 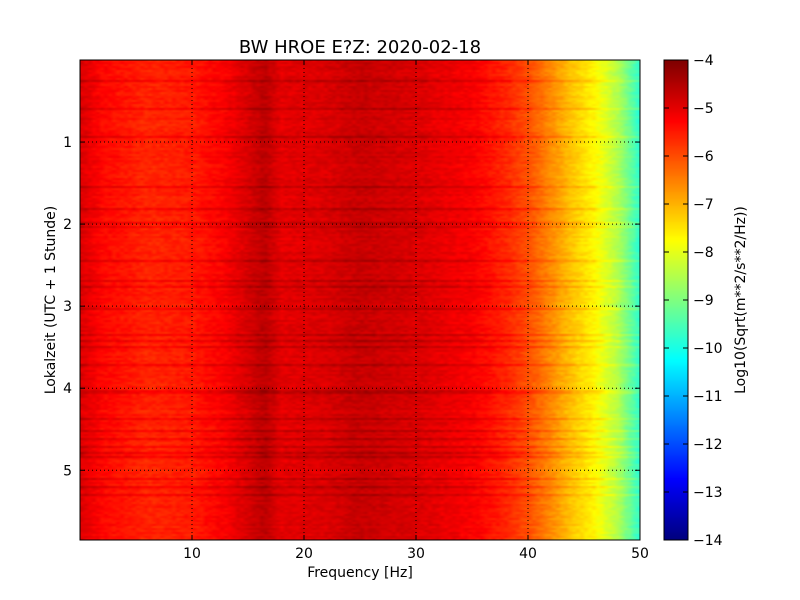 I want to click on colorbar-ticks: −4 −5 −6 −7 −8 −9 −10 −11 −12 −13 −14, so click(x=693, y=301).